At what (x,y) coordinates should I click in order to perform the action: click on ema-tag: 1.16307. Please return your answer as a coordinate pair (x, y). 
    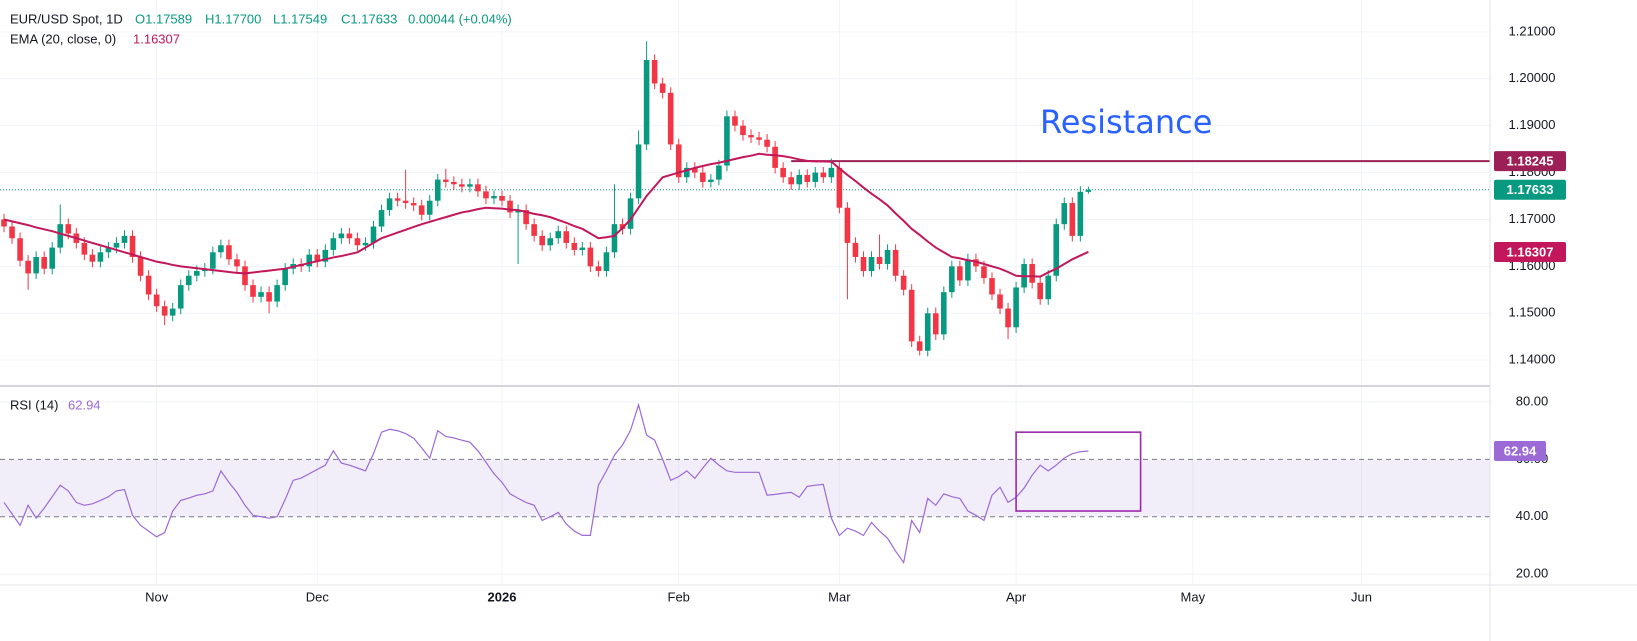
    Looking at the image, I should click on (1530, 251).